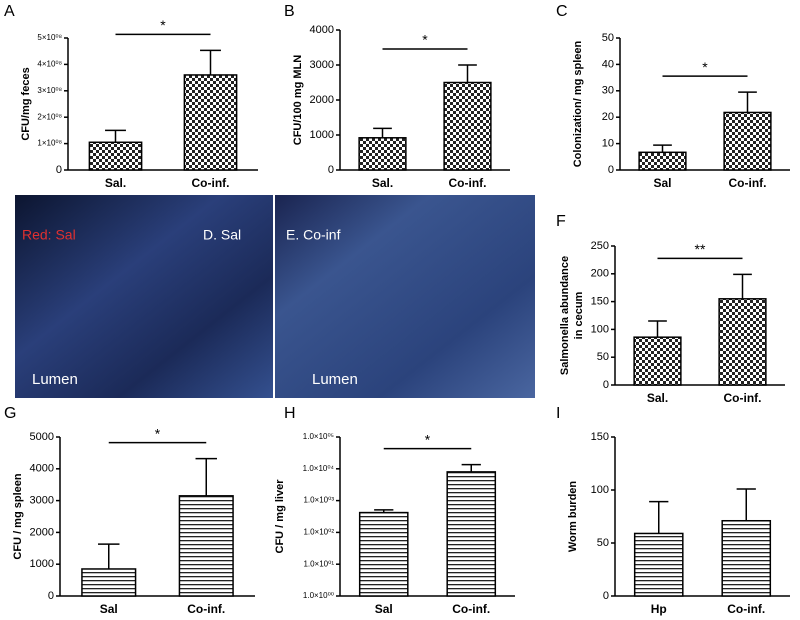 The height and width of the screenshot is (620, 800). Describe the element at coordinates (42, 437) in the screenshot. I see `y-tick-label: 5000` at that location.